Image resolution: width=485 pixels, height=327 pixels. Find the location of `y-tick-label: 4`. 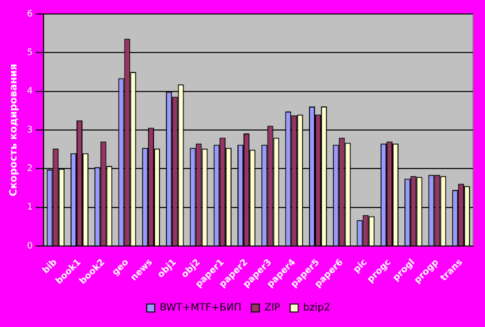

y-tick-label: 4 is located at coordinates (29, 91).